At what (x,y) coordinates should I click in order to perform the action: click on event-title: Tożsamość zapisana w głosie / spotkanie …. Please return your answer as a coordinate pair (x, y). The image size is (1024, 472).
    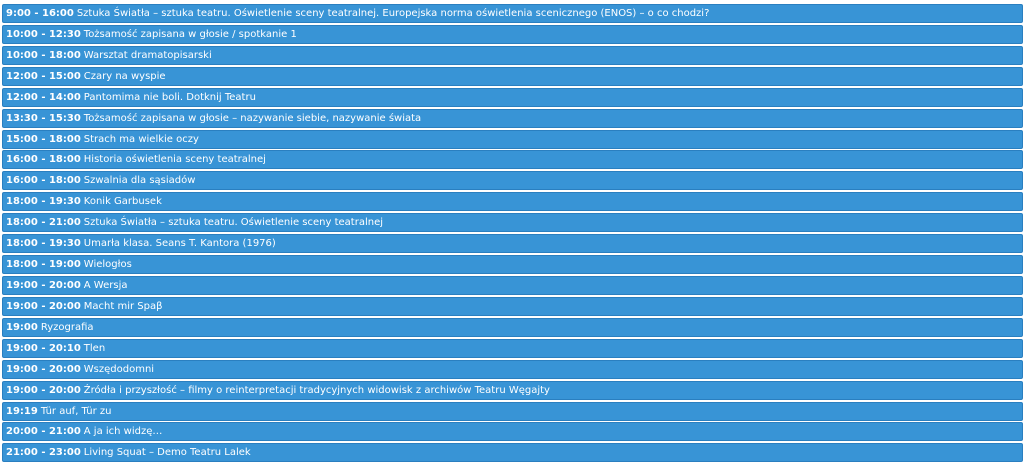
    Looking at the image, I should click on (190, 34).